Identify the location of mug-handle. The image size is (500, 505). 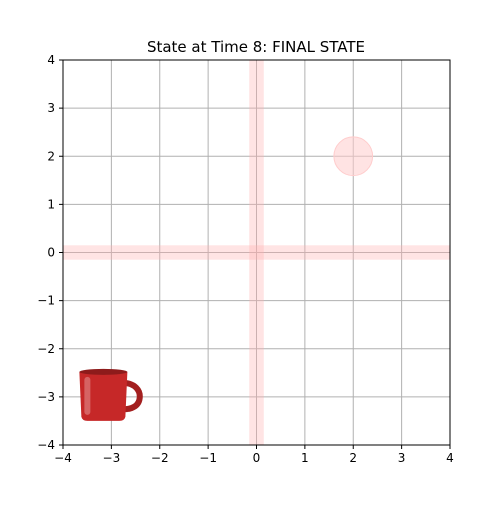
(129, 396).